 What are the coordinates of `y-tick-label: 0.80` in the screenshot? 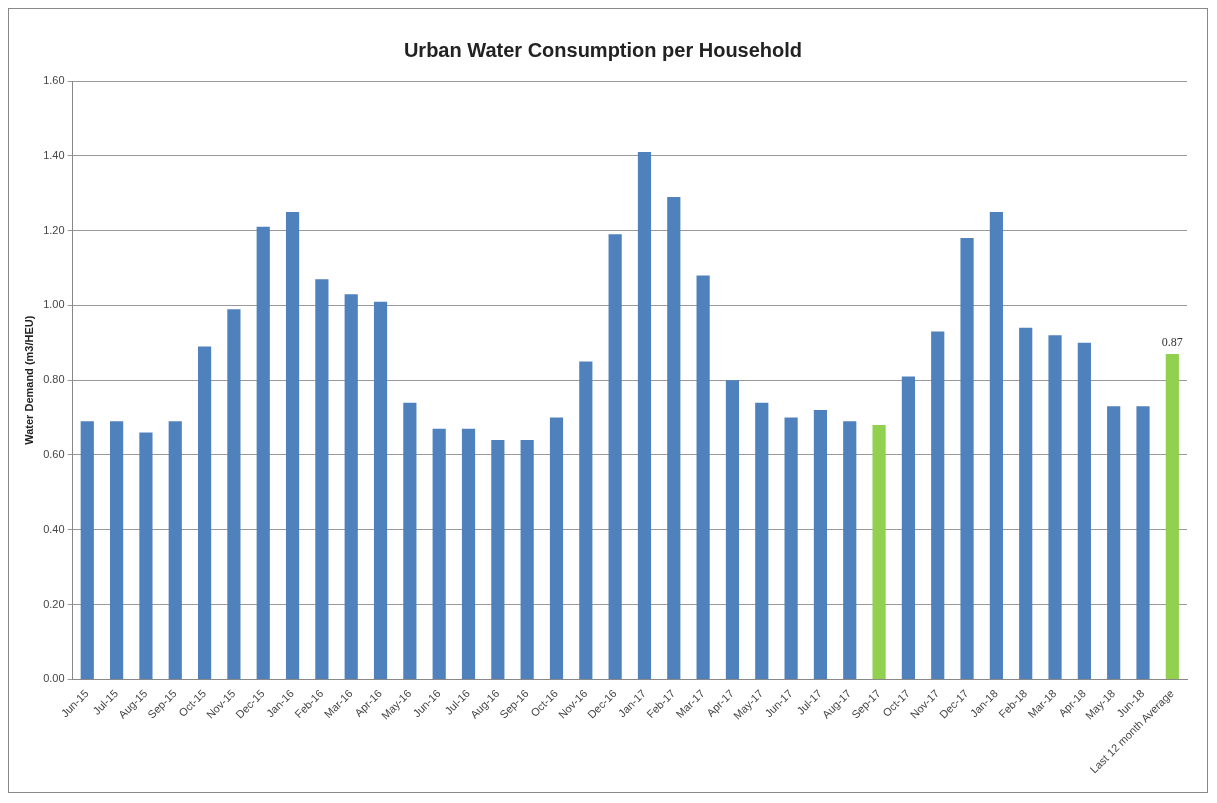 It's located at (54, 379).